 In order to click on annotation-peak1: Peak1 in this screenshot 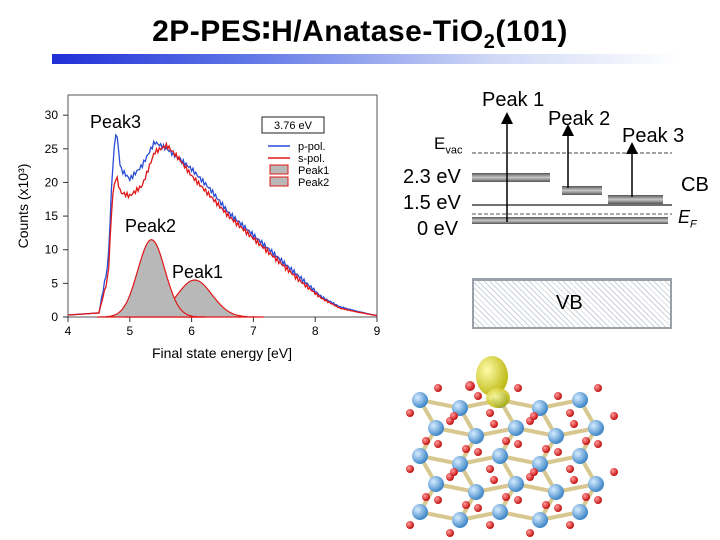, I will do `click(198, 272)`.